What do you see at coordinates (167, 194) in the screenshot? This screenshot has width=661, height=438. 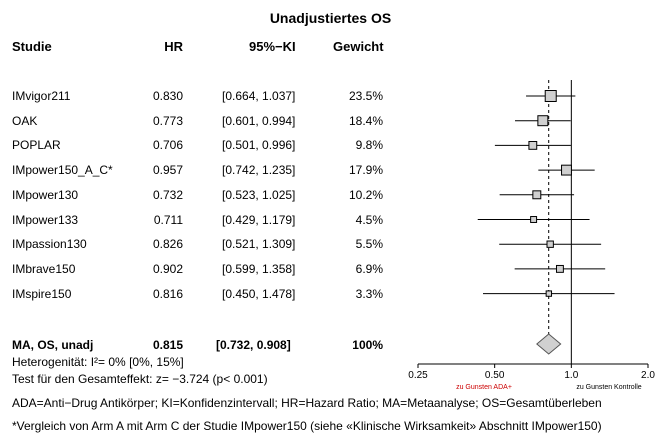 I see `hr-value: 0.732` at bounding box center [167, 194].